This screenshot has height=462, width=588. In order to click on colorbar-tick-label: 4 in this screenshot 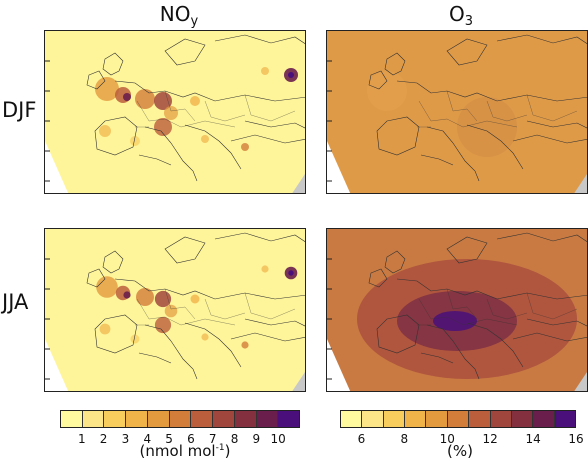, I will do `click(147, 439)`.